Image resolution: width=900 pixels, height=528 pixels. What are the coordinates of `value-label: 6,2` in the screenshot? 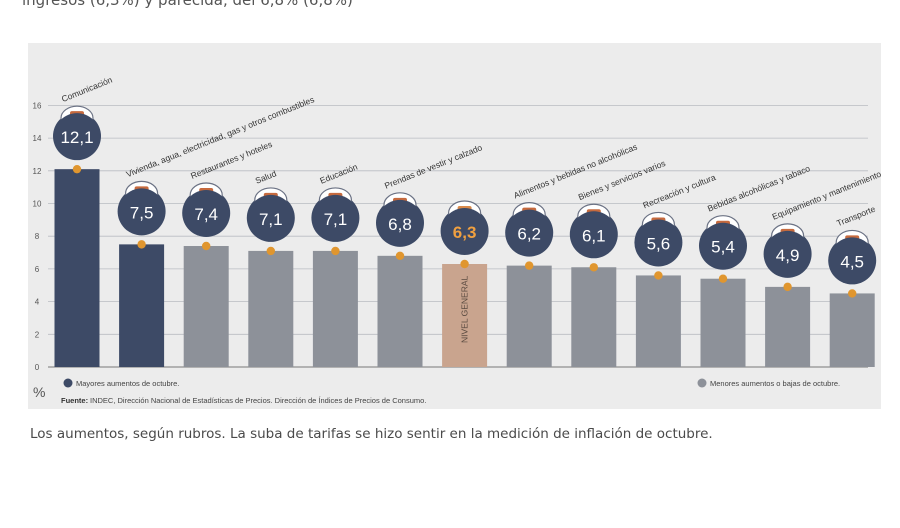 It's located at (529, 234).